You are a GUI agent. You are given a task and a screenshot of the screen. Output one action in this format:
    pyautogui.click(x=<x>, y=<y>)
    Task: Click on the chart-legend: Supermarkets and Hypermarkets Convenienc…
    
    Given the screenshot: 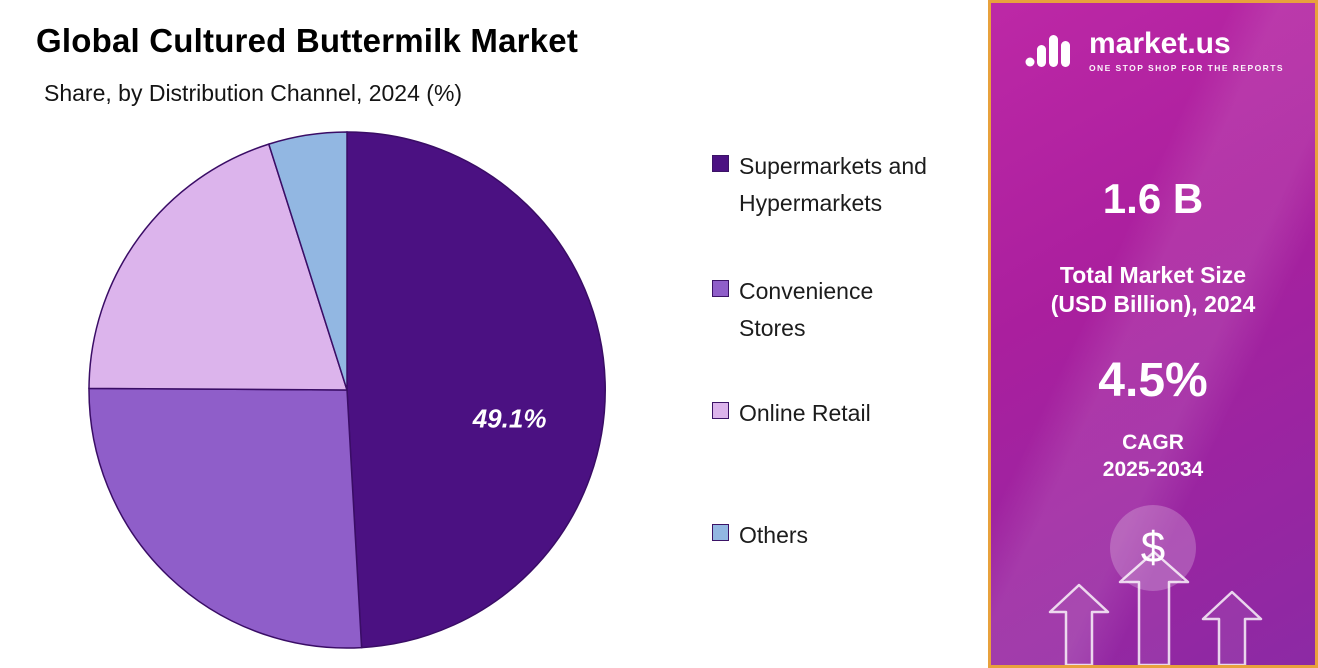 What is the action you would take?
    pyautogui.click(x=826, y=368)
    